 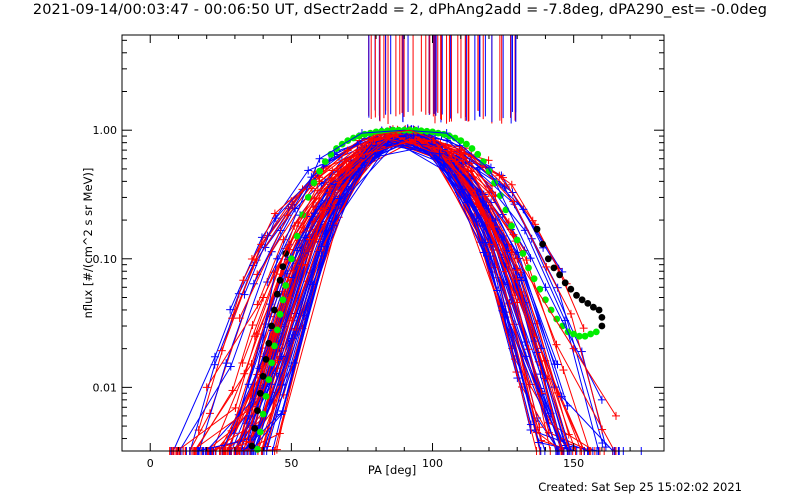 What do you see at coordinates (573, 463) in the screenshot?
I see `x-tick-label: 150` at bounding box center [573, 463].